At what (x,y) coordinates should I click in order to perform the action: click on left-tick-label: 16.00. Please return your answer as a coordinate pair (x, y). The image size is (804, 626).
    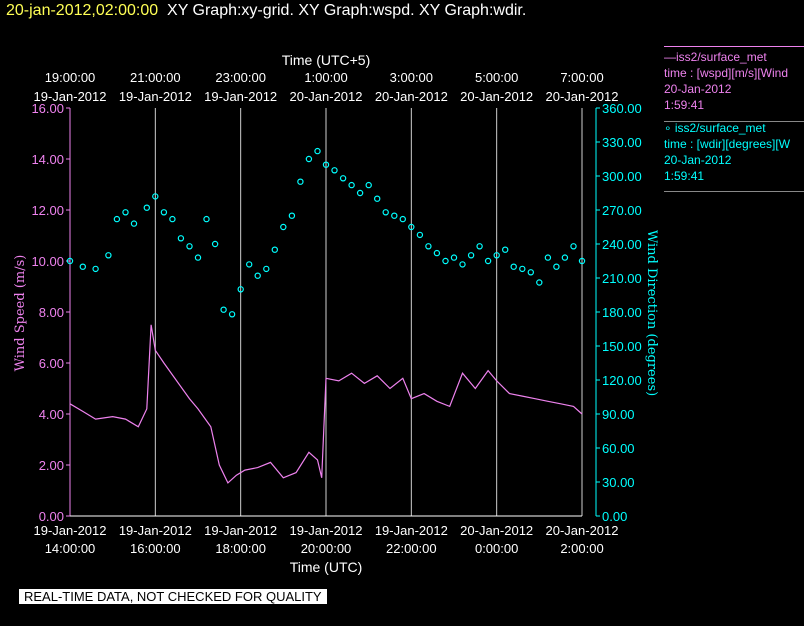
    Looking at the image, I should click on (47, 108).